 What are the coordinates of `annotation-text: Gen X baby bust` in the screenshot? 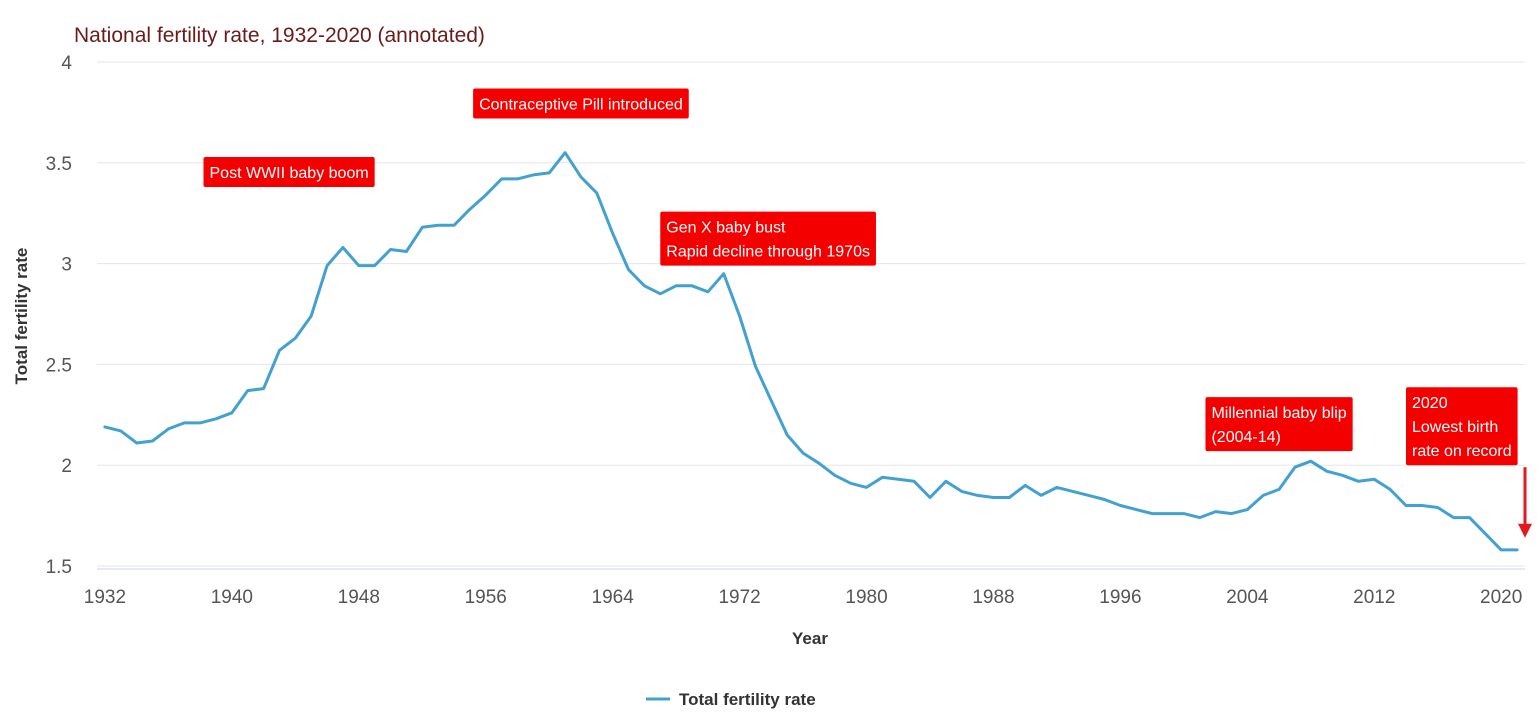 It's located at (726, 228).